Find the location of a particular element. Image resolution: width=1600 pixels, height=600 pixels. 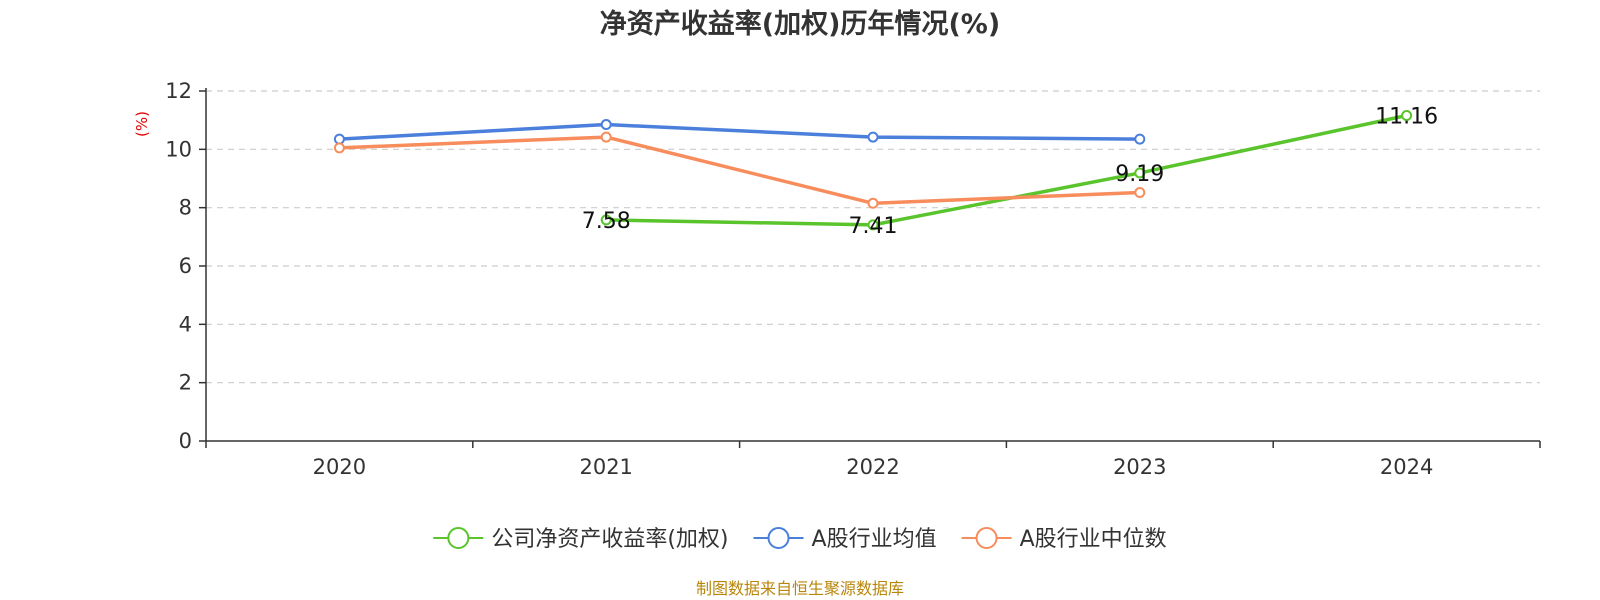

legend: 公司净资产收益率(加权) A股行业均值 A股行业中位数 is located at coordinates (800, 539).